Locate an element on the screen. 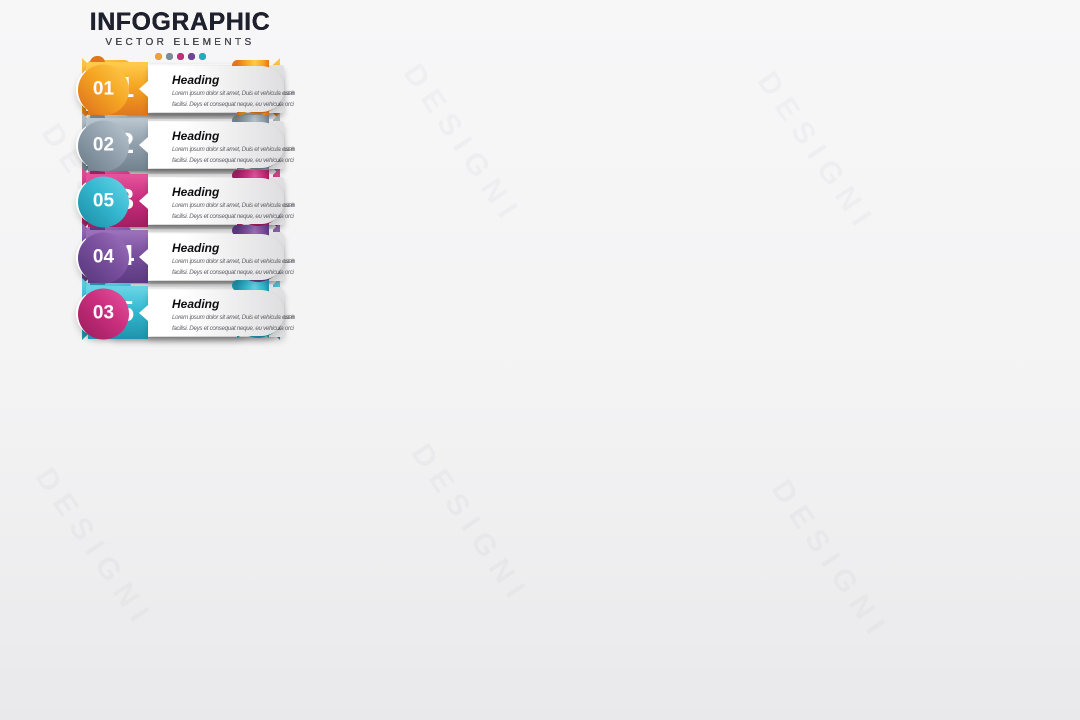 This screenshot has height=720, width=1080. panel-title: INFOGRAPHIC is located at coordinates (180, 22).